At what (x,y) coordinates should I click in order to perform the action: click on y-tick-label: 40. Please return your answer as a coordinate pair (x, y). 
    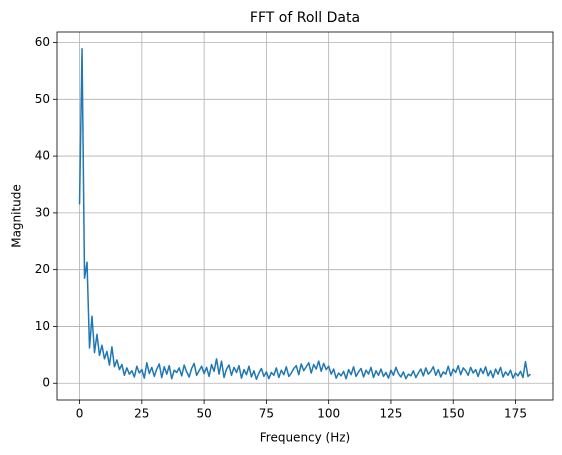
    Looking at the image, I should click on (42, 156).